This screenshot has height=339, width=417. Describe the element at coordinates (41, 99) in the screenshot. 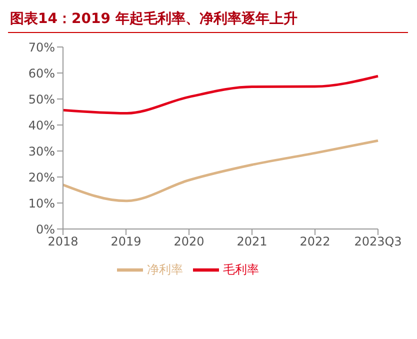

I see `y-tick-label: 50%` at that location.